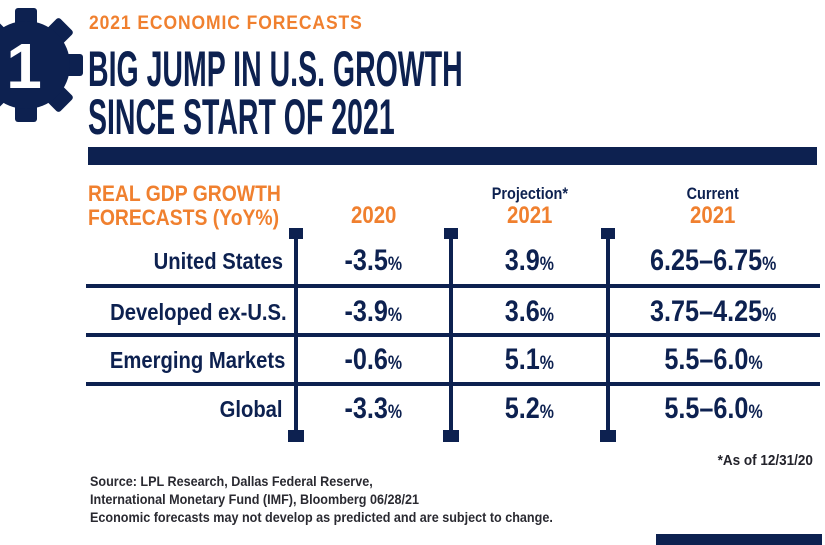 This screenshot has width=825, height=545. I want to click on figure-number: 1, so click(24, 66).